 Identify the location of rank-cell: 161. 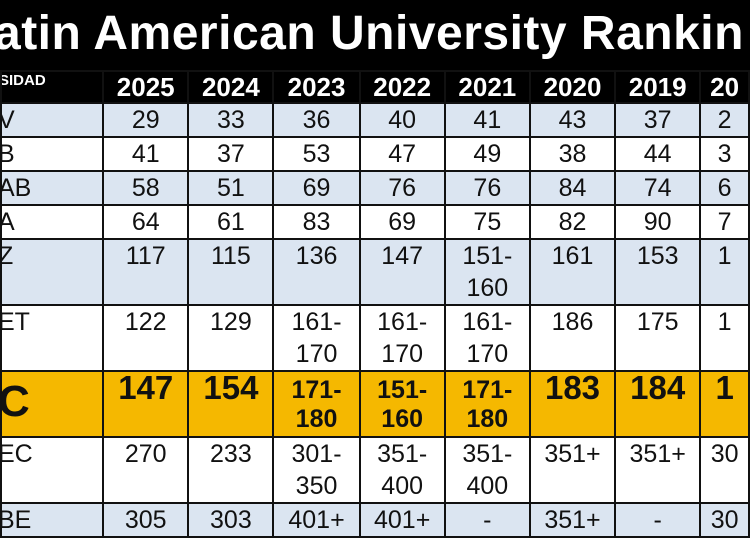
(572, 272).